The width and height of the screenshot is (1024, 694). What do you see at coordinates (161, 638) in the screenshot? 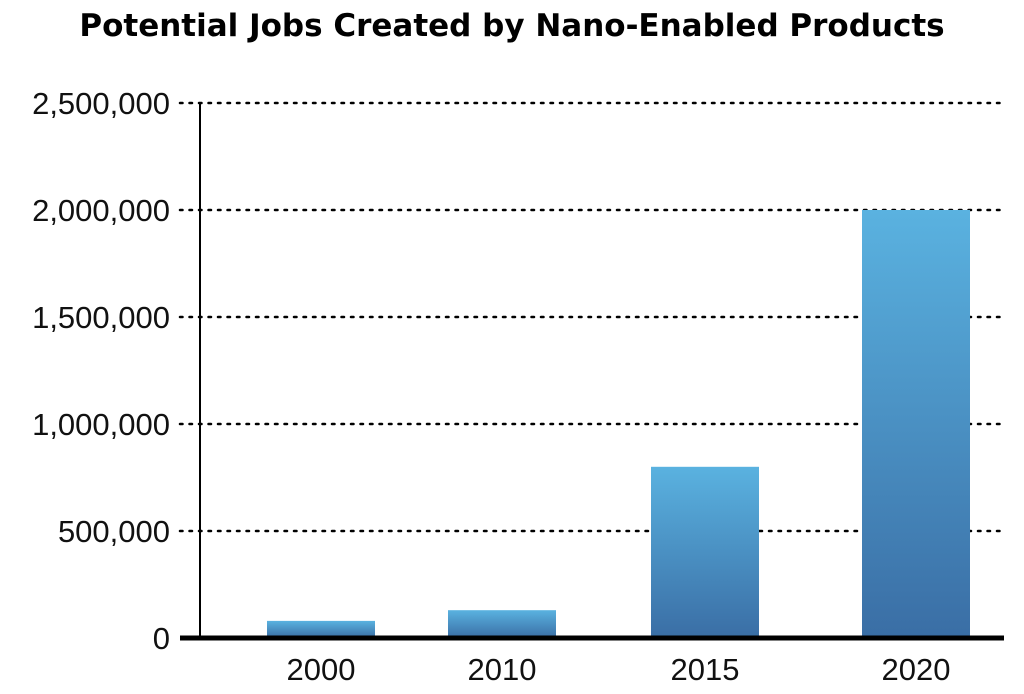
I see `y-tick-label: 0` at bounding box center [161, 638].